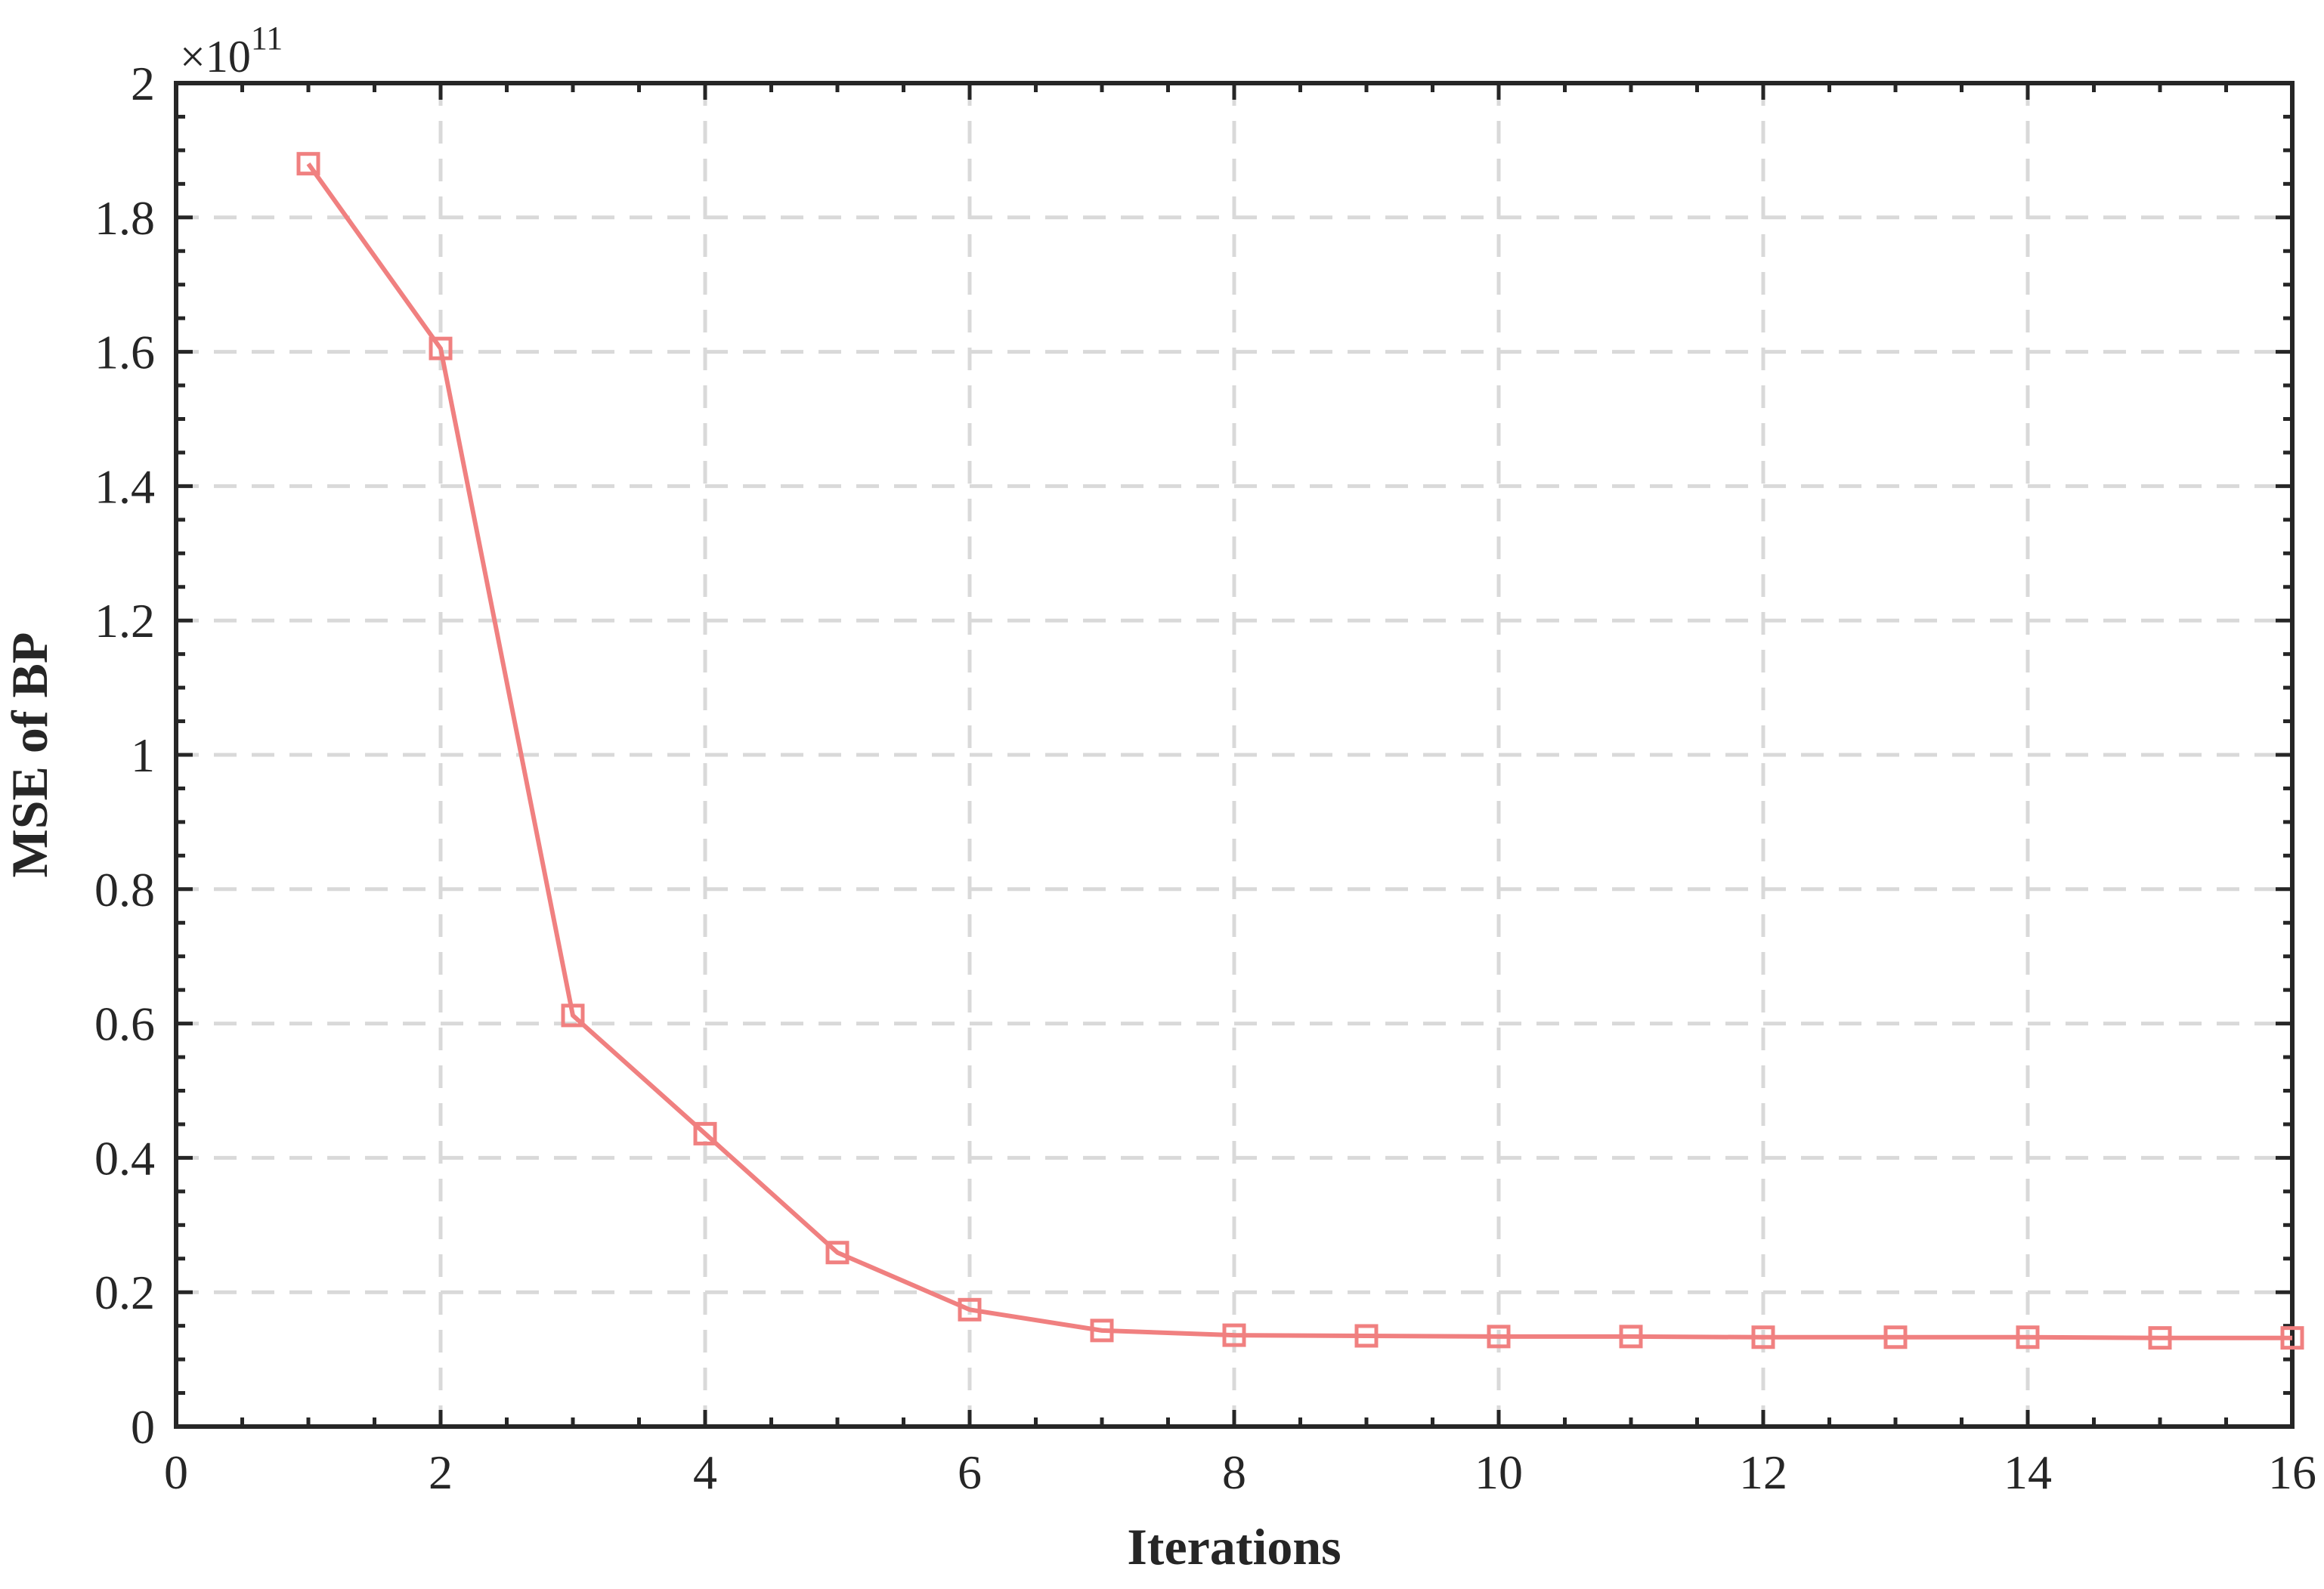  I want to click on y-tick-label: 1.6, so click(124, 352).